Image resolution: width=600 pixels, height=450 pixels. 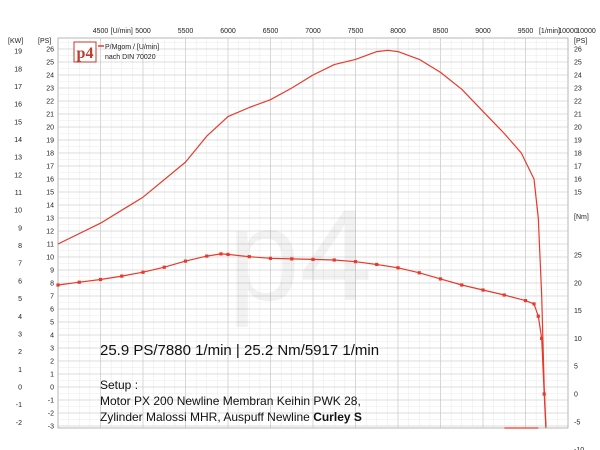 What do you see at coordinates (271, 31) in the screenshot?
I see `x-tick-label-4: 6500` at bounding box center [271, 31].